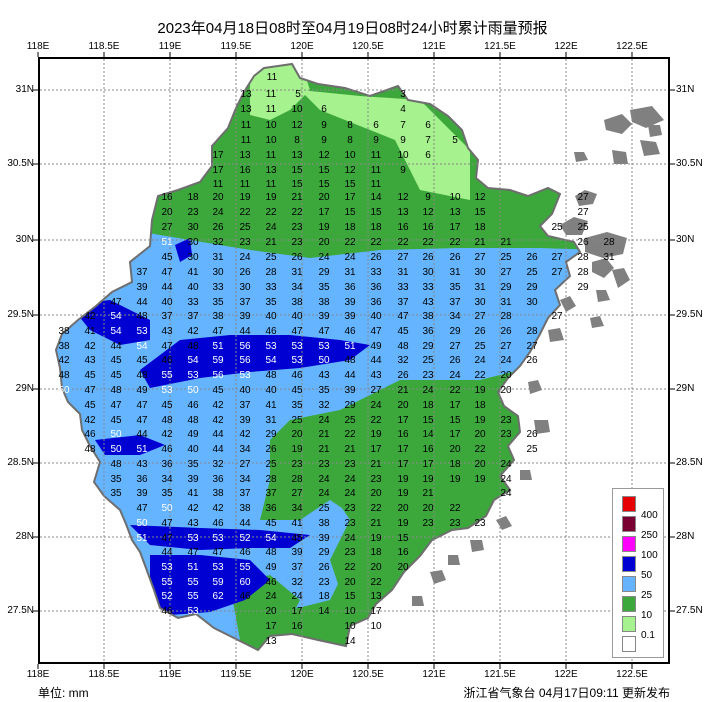  Describe the element at coordinates (480, 227) in the screenshot. I see `rainfall-value: 18` at that location.